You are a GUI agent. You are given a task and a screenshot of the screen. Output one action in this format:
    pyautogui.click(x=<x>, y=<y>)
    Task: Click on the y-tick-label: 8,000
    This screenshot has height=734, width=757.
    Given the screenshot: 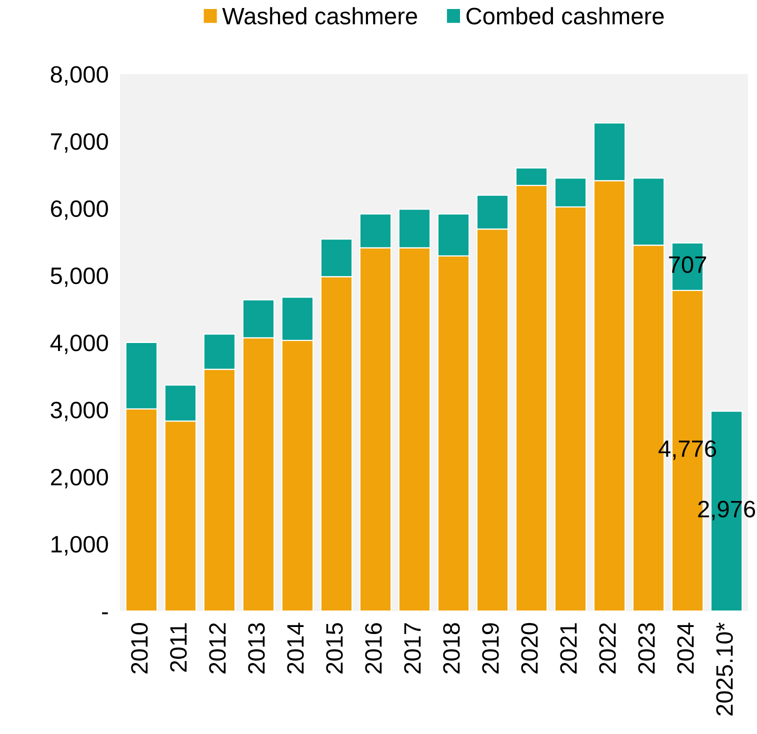 What is the action you would take?
    pyautogui.click(x=79, y=76)
    